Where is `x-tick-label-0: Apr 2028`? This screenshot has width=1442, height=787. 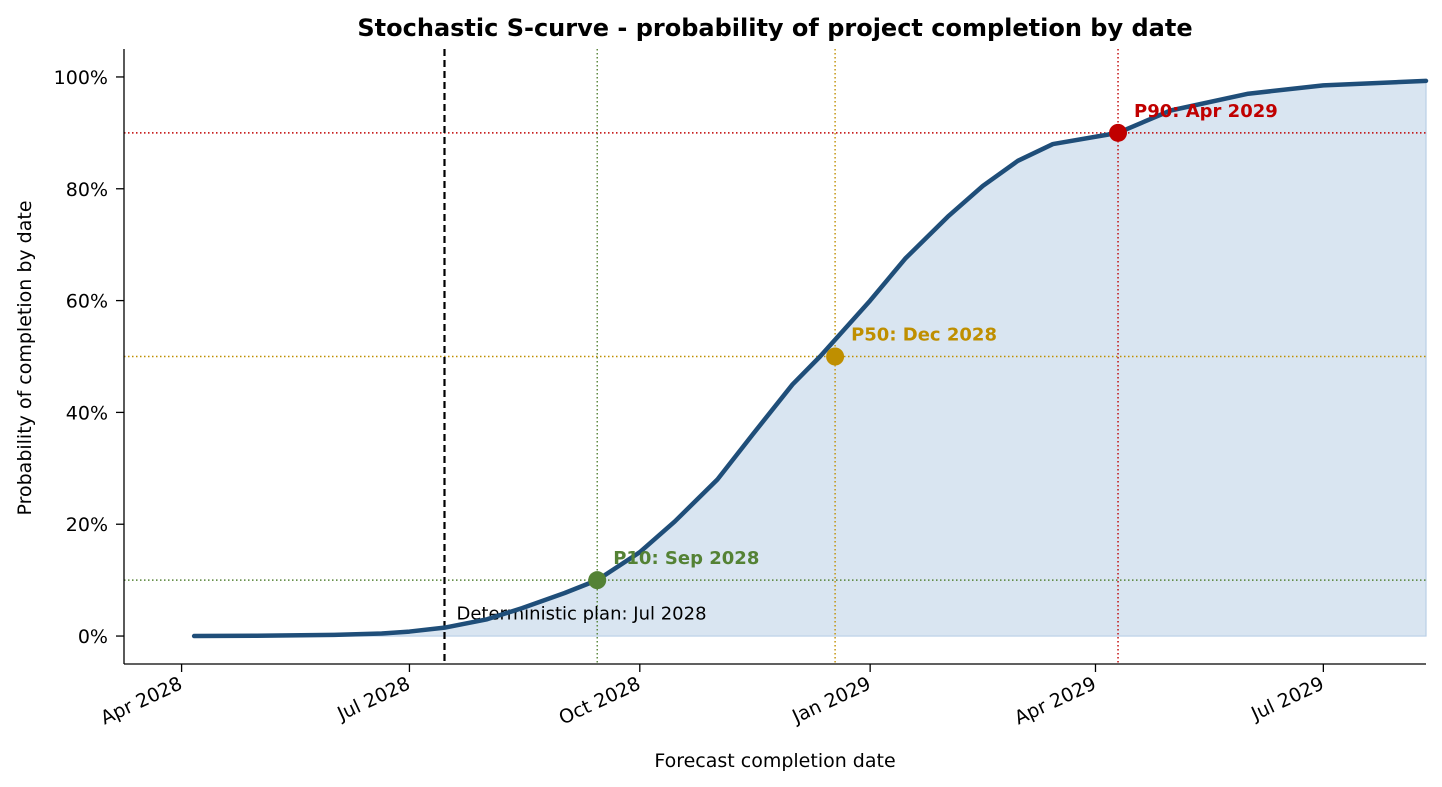
x-tick-label-0: Apr 2028 is located at coordinates (141, 701).